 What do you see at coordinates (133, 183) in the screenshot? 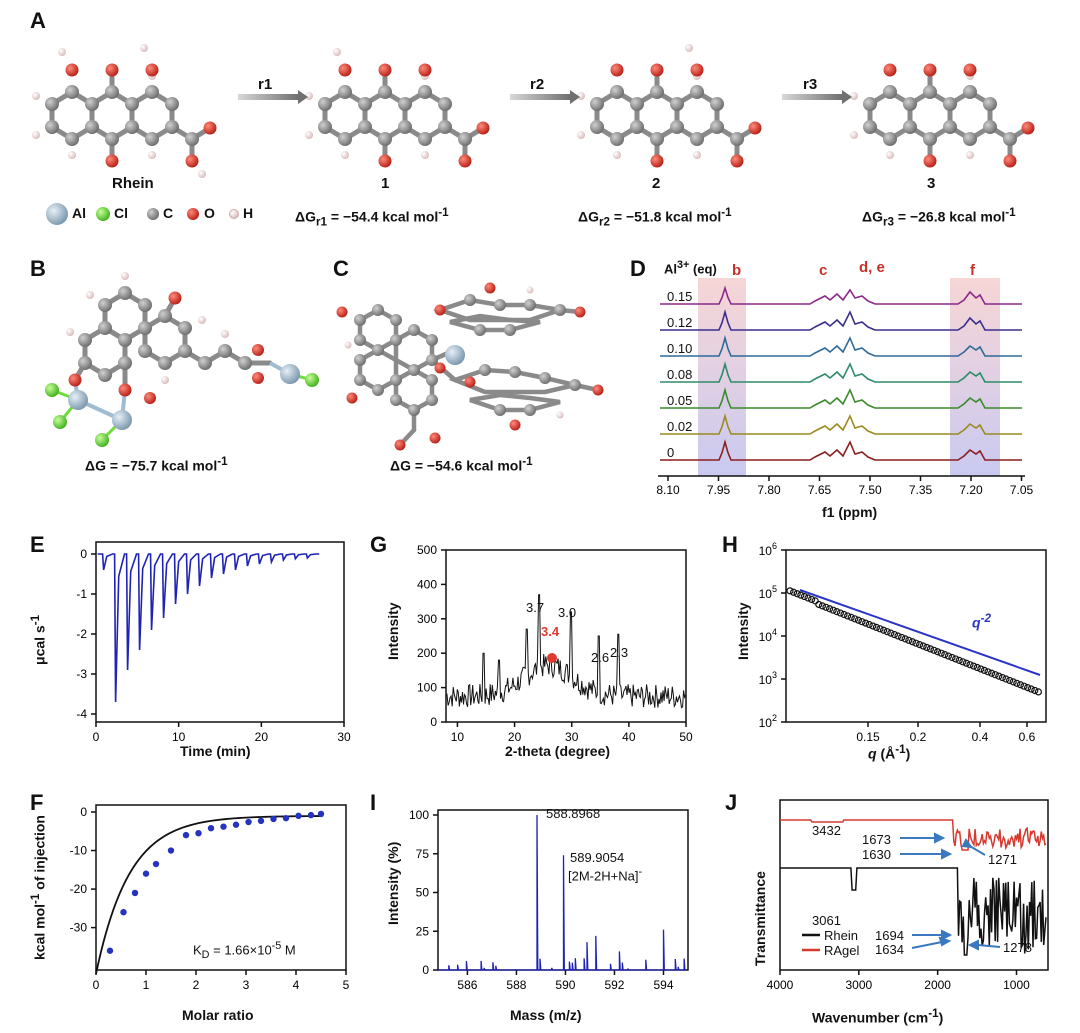
I see `molecule-label-rhein: Rhein` at bounding box center [133, 183].